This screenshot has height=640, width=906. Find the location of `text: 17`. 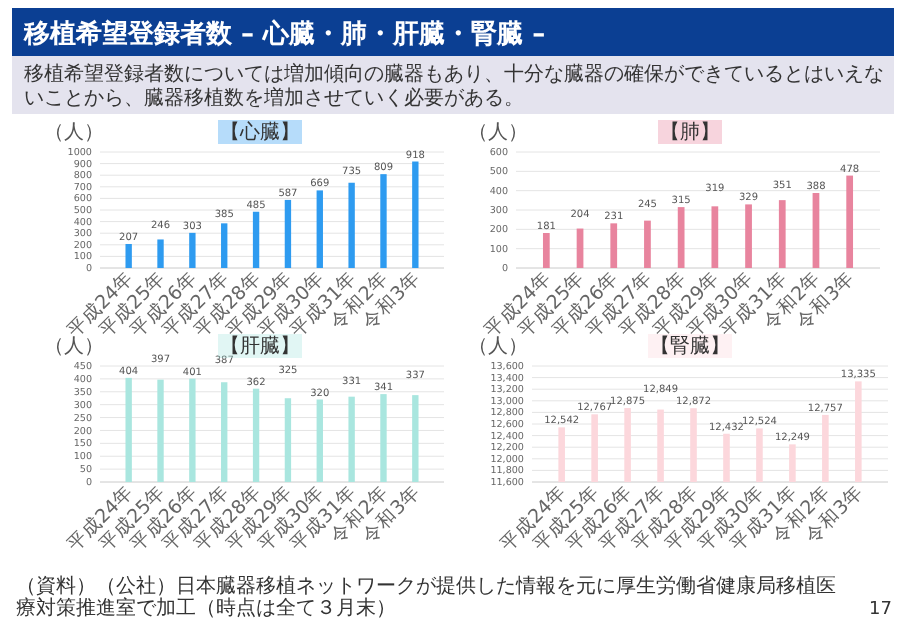

text: 17 is located at coordinates (880, 610).